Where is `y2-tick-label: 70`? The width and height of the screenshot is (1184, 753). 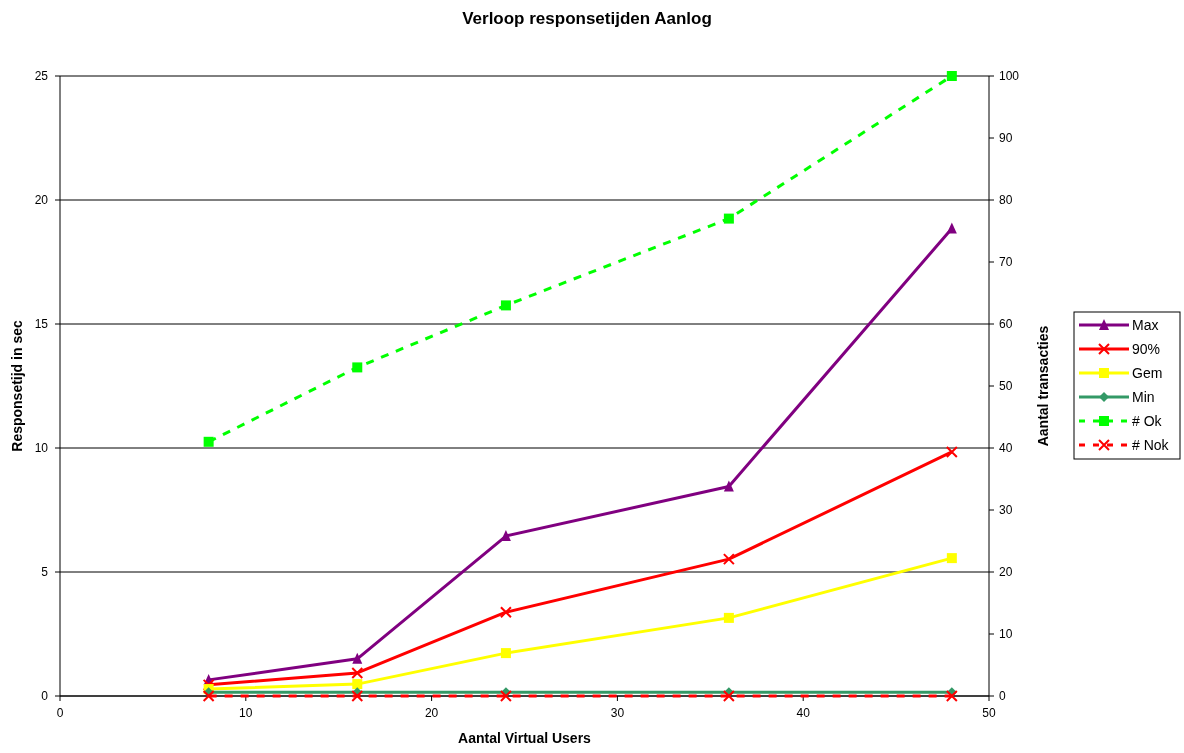 y2-tick-label: 70 is located at coordinates (1006, 262).